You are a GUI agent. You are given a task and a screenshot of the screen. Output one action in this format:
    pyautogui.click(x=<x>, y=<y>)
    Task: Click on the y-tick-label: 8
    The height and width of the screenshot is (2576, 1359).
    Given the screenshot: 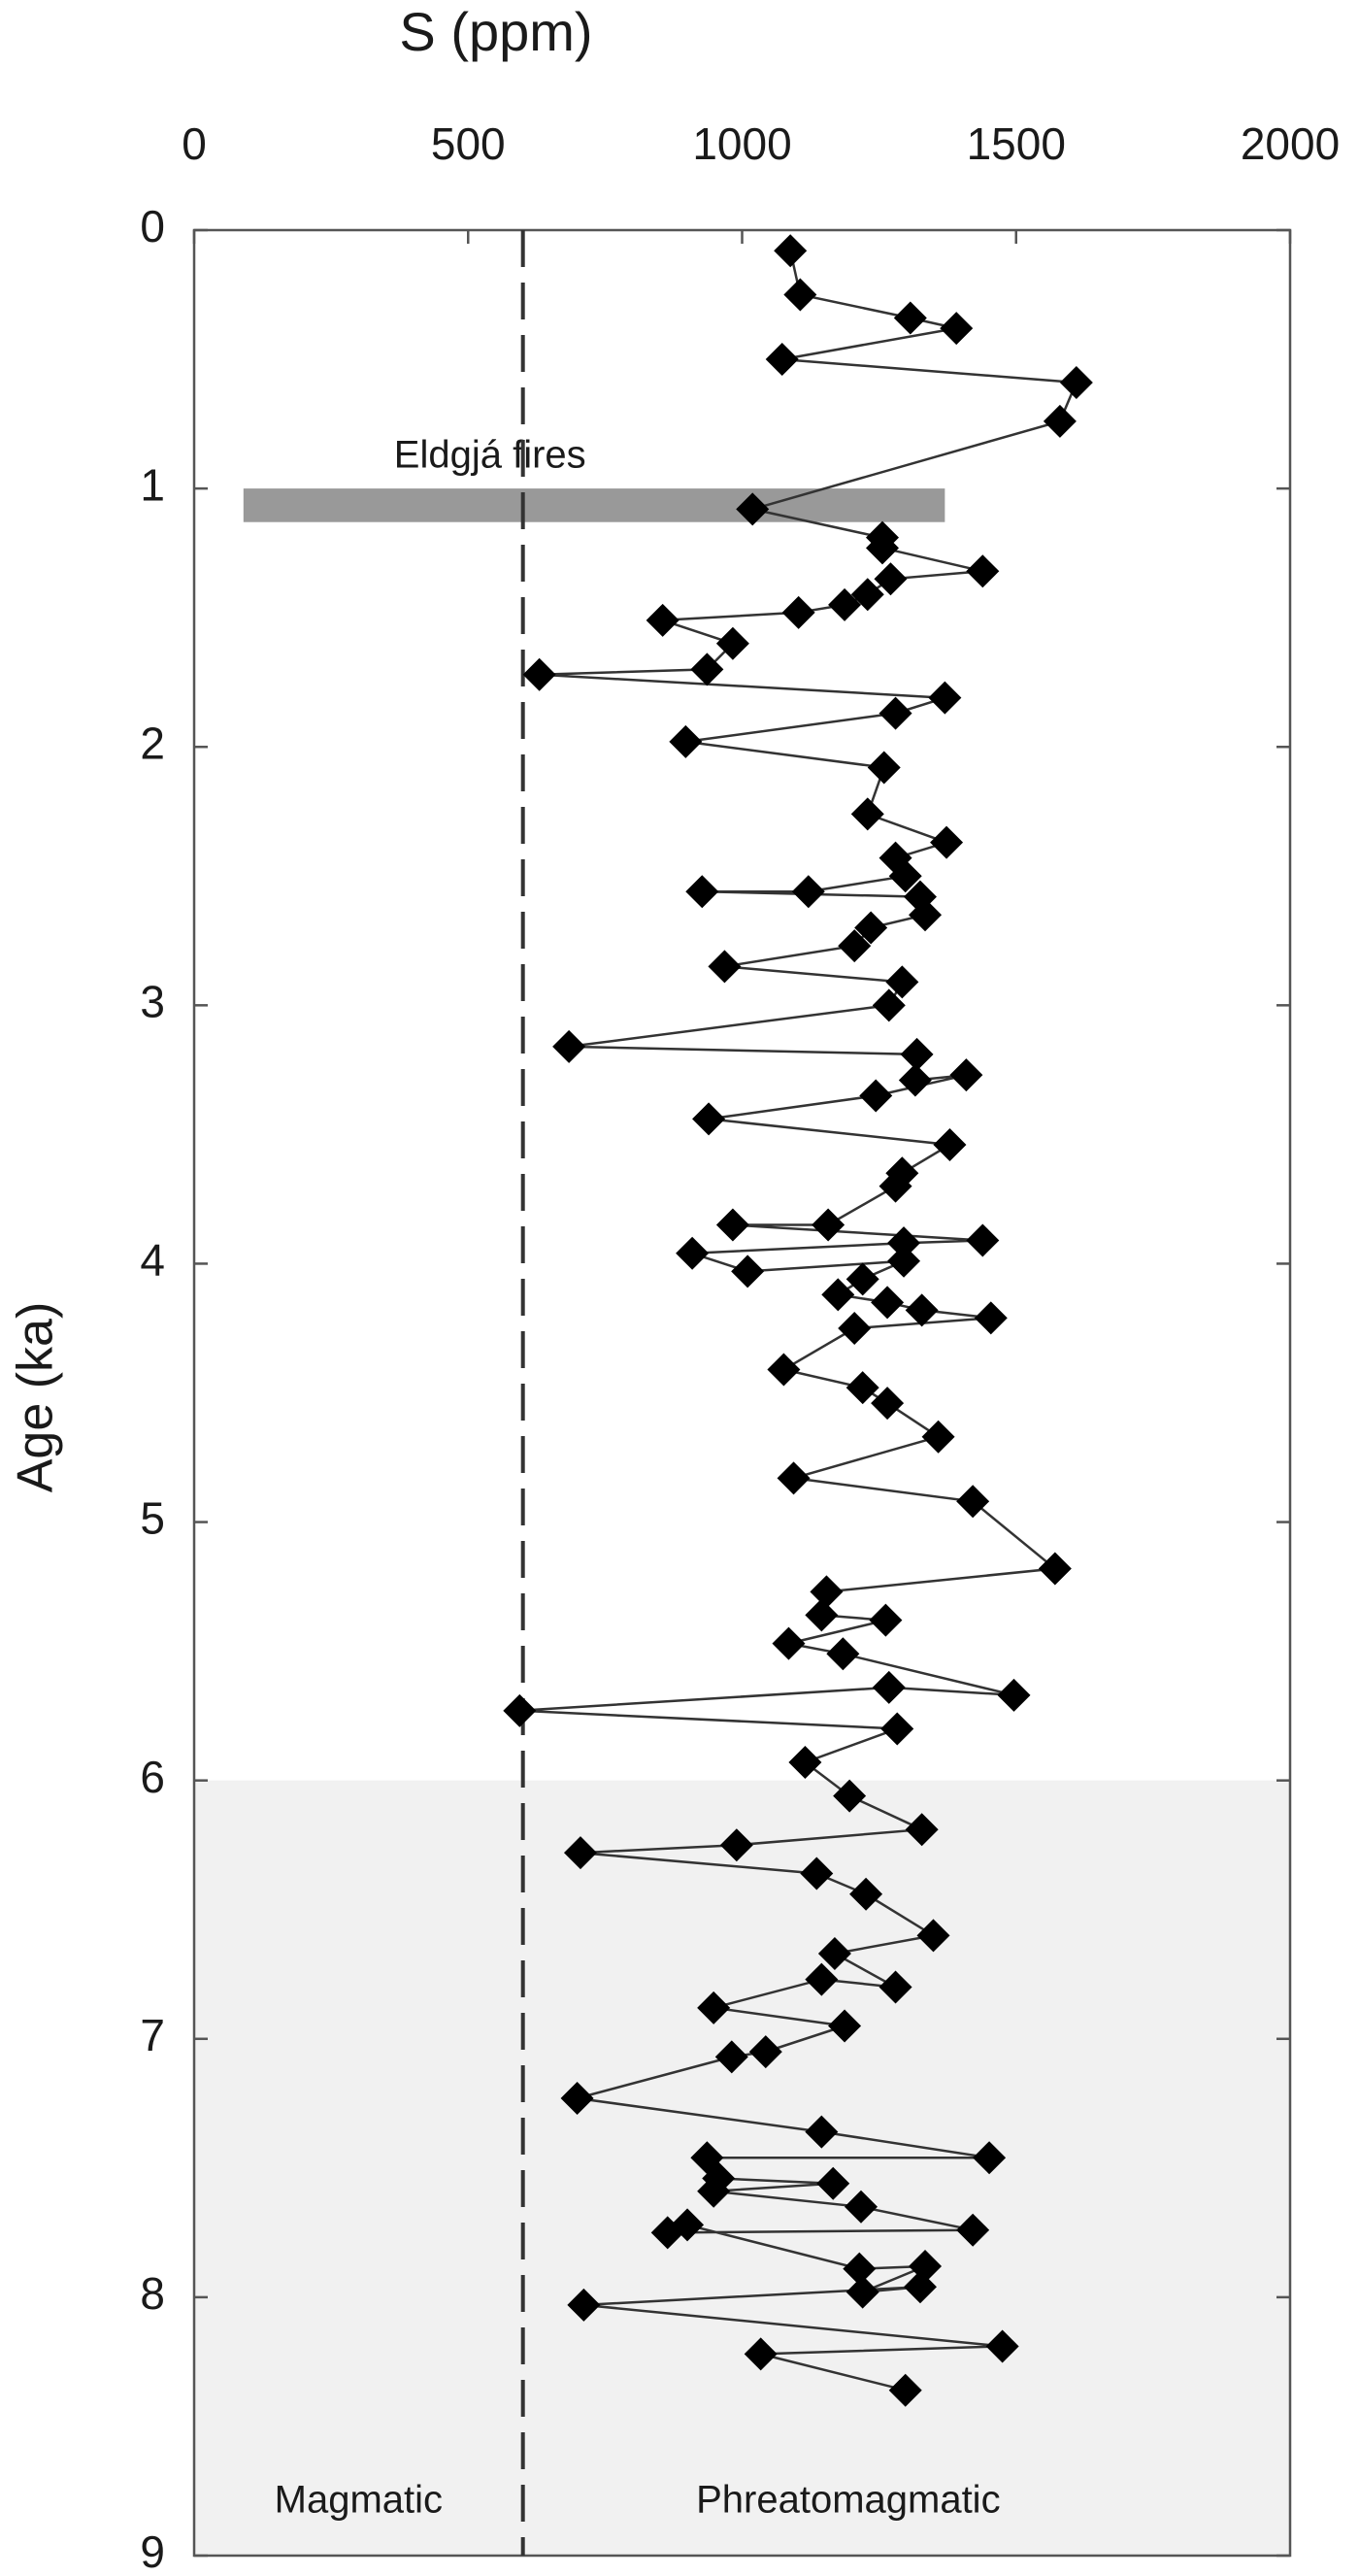 What is the action you would take?
    pyautogui.click(x=152, y=2294)
    